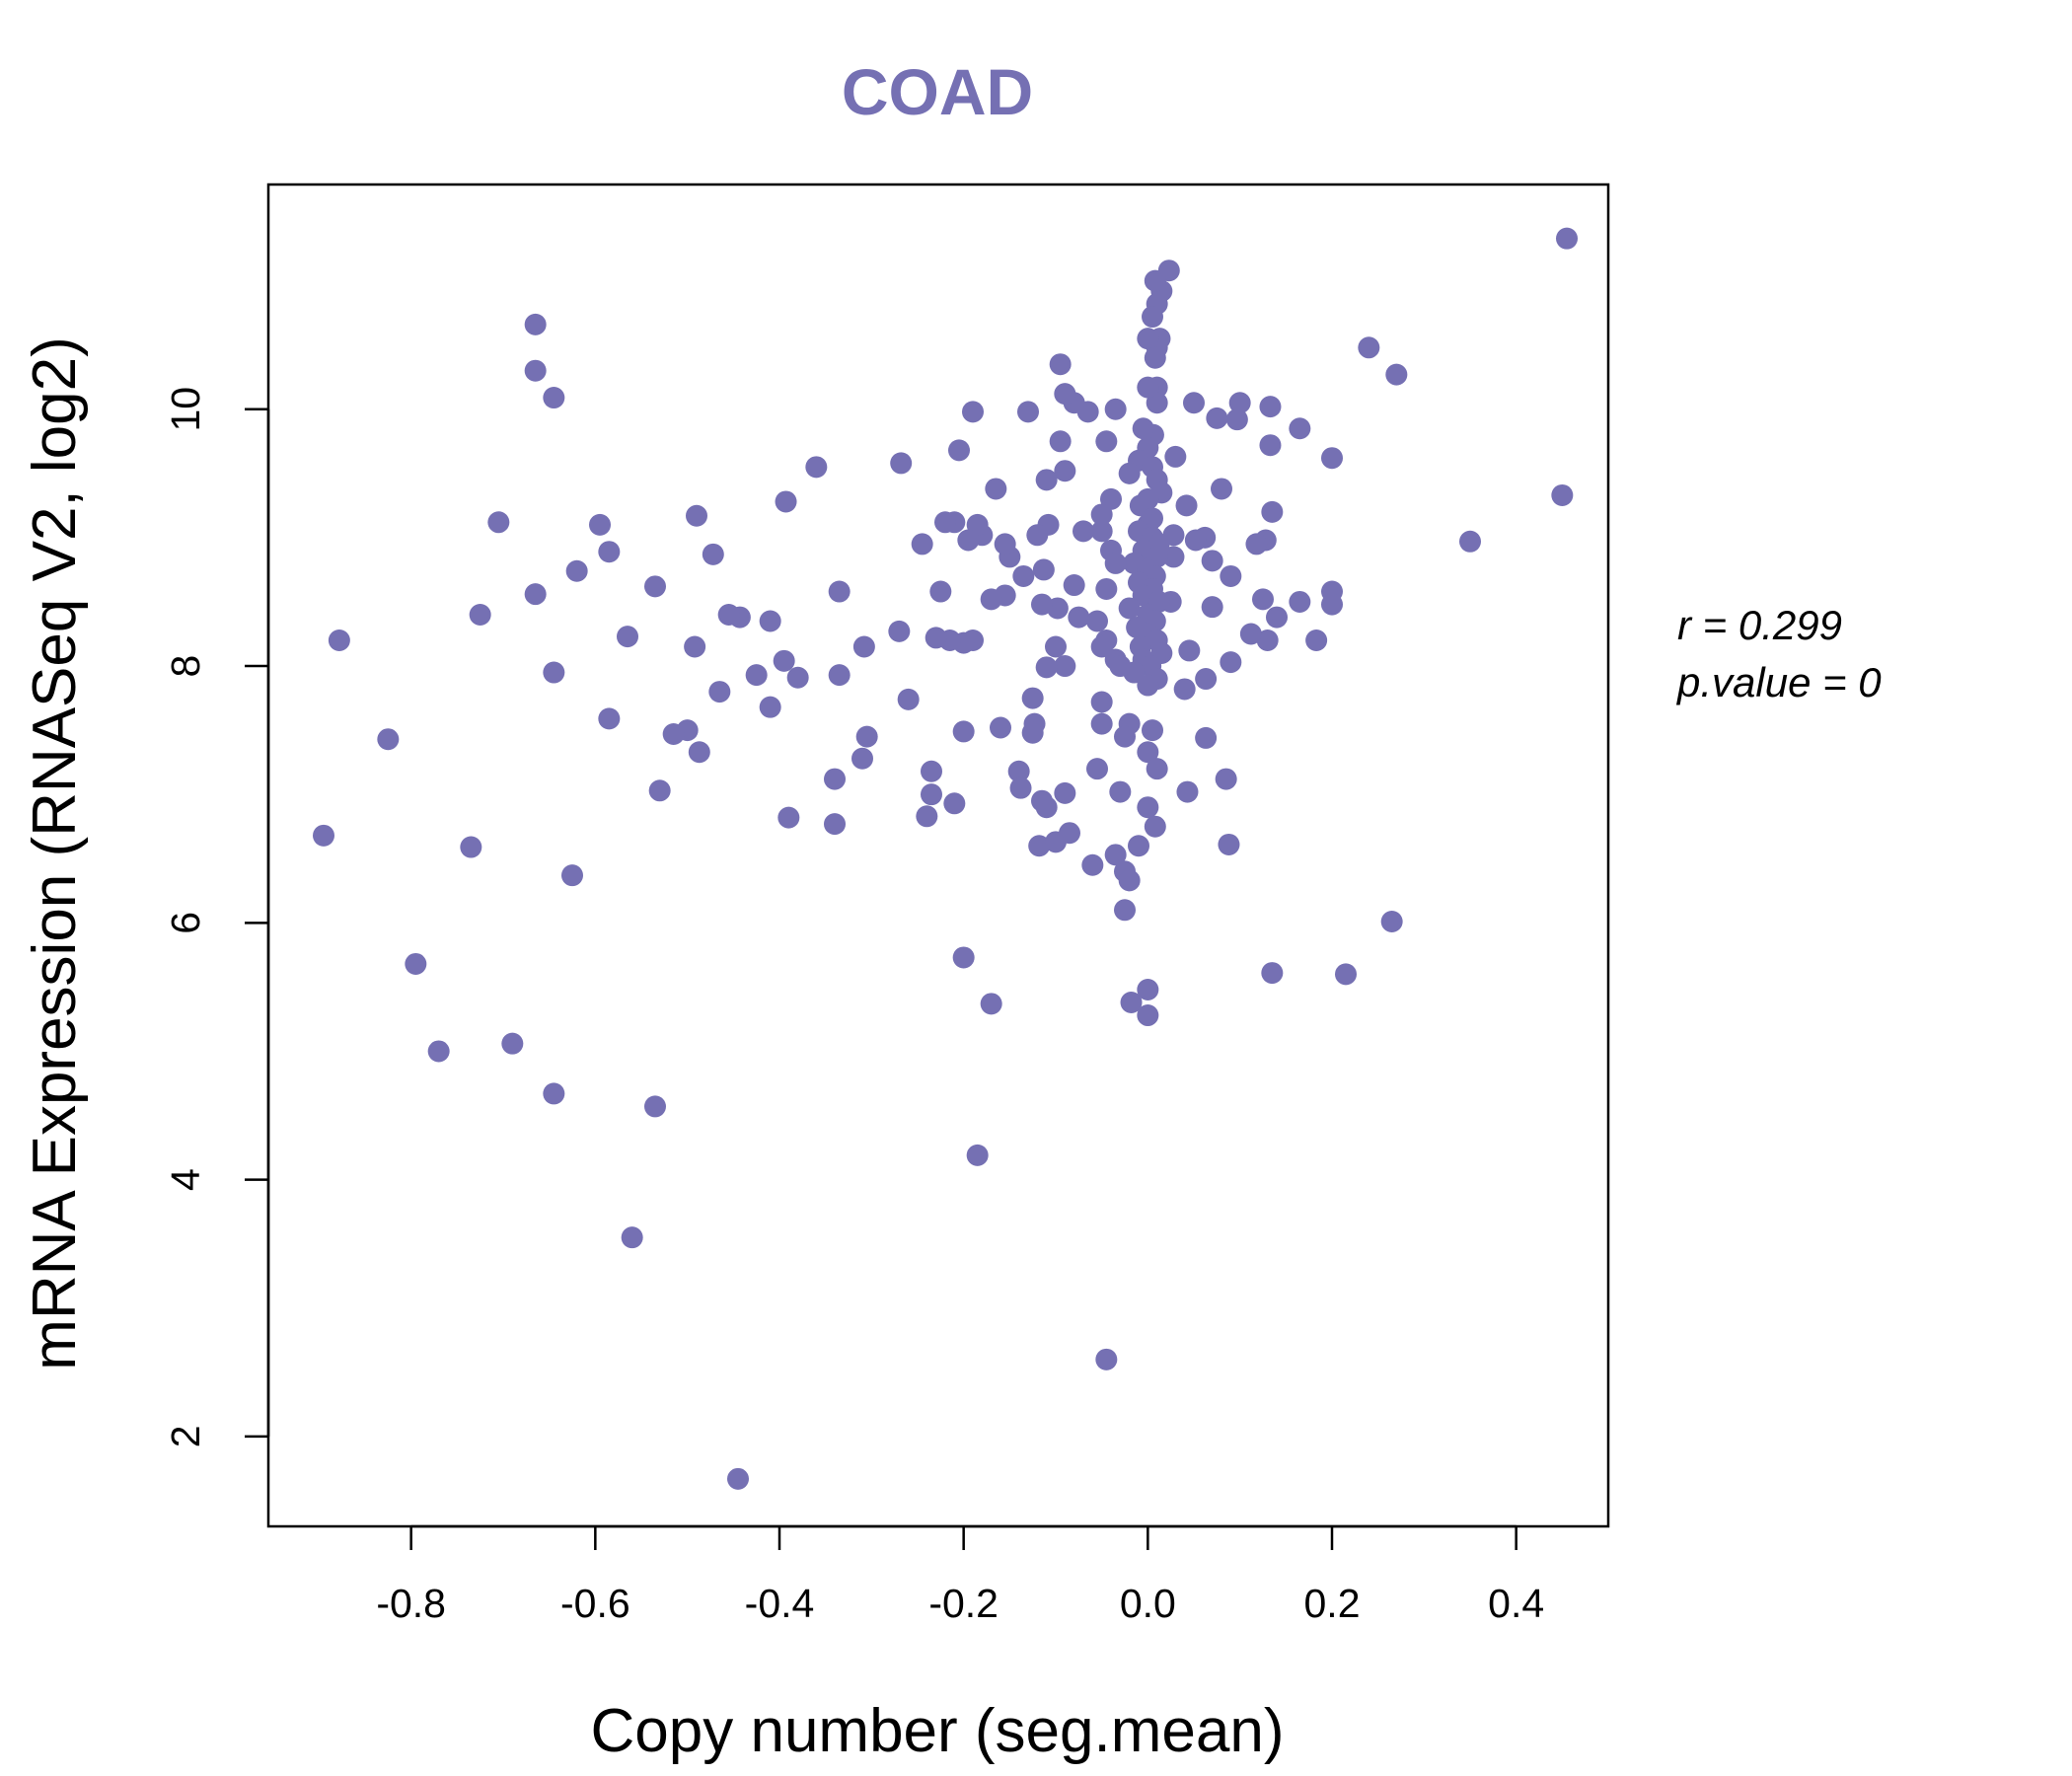 This screenshot has height=1776, width=2072. Describe the element at coordinates (55, 853) in the screenshot. I see `y-axis-label: mRNA Expression (RNASeq V2, log2)` at that location.